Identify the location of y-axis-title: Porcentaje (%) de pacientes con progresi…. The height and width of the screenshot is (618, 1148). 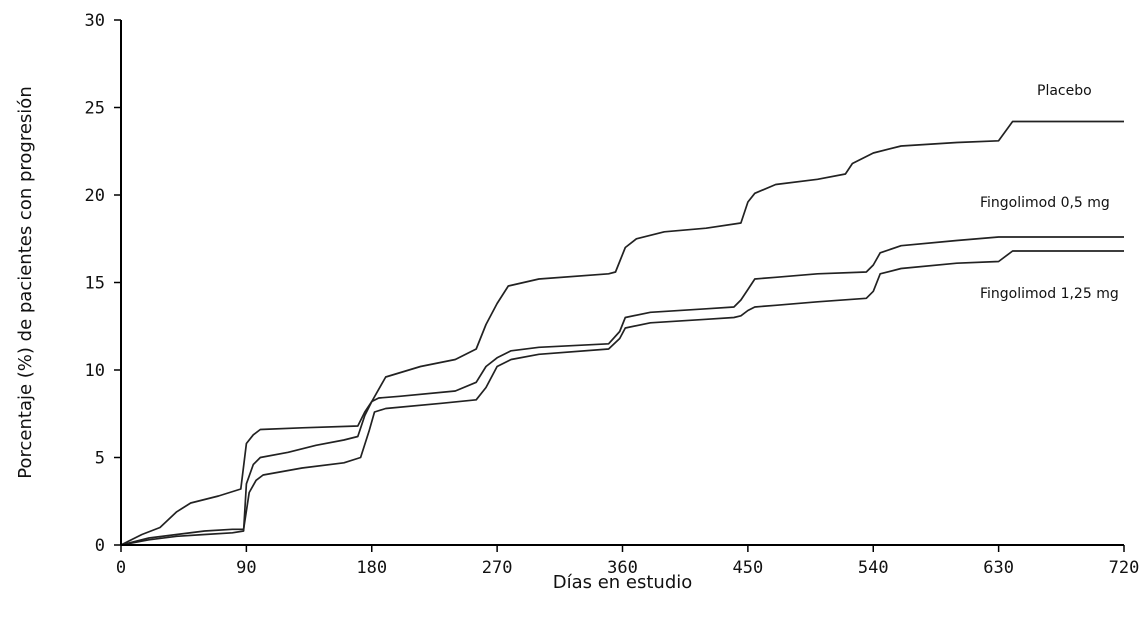
(25, 282).